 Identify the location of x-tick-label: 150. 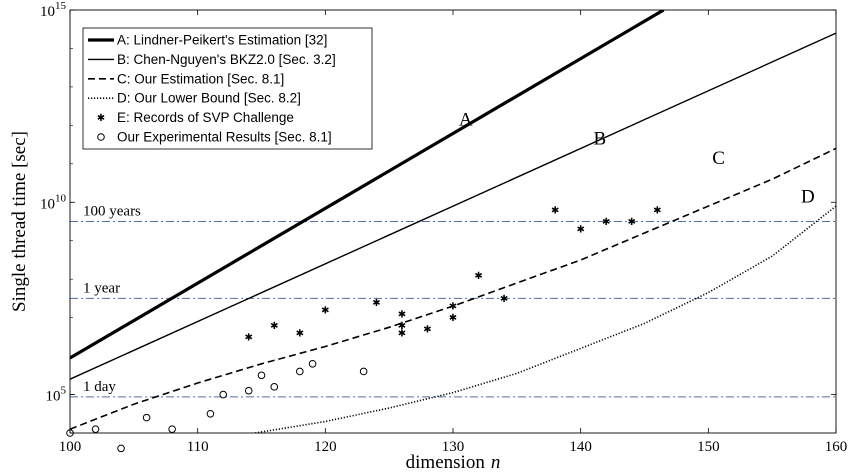
(708, 447).